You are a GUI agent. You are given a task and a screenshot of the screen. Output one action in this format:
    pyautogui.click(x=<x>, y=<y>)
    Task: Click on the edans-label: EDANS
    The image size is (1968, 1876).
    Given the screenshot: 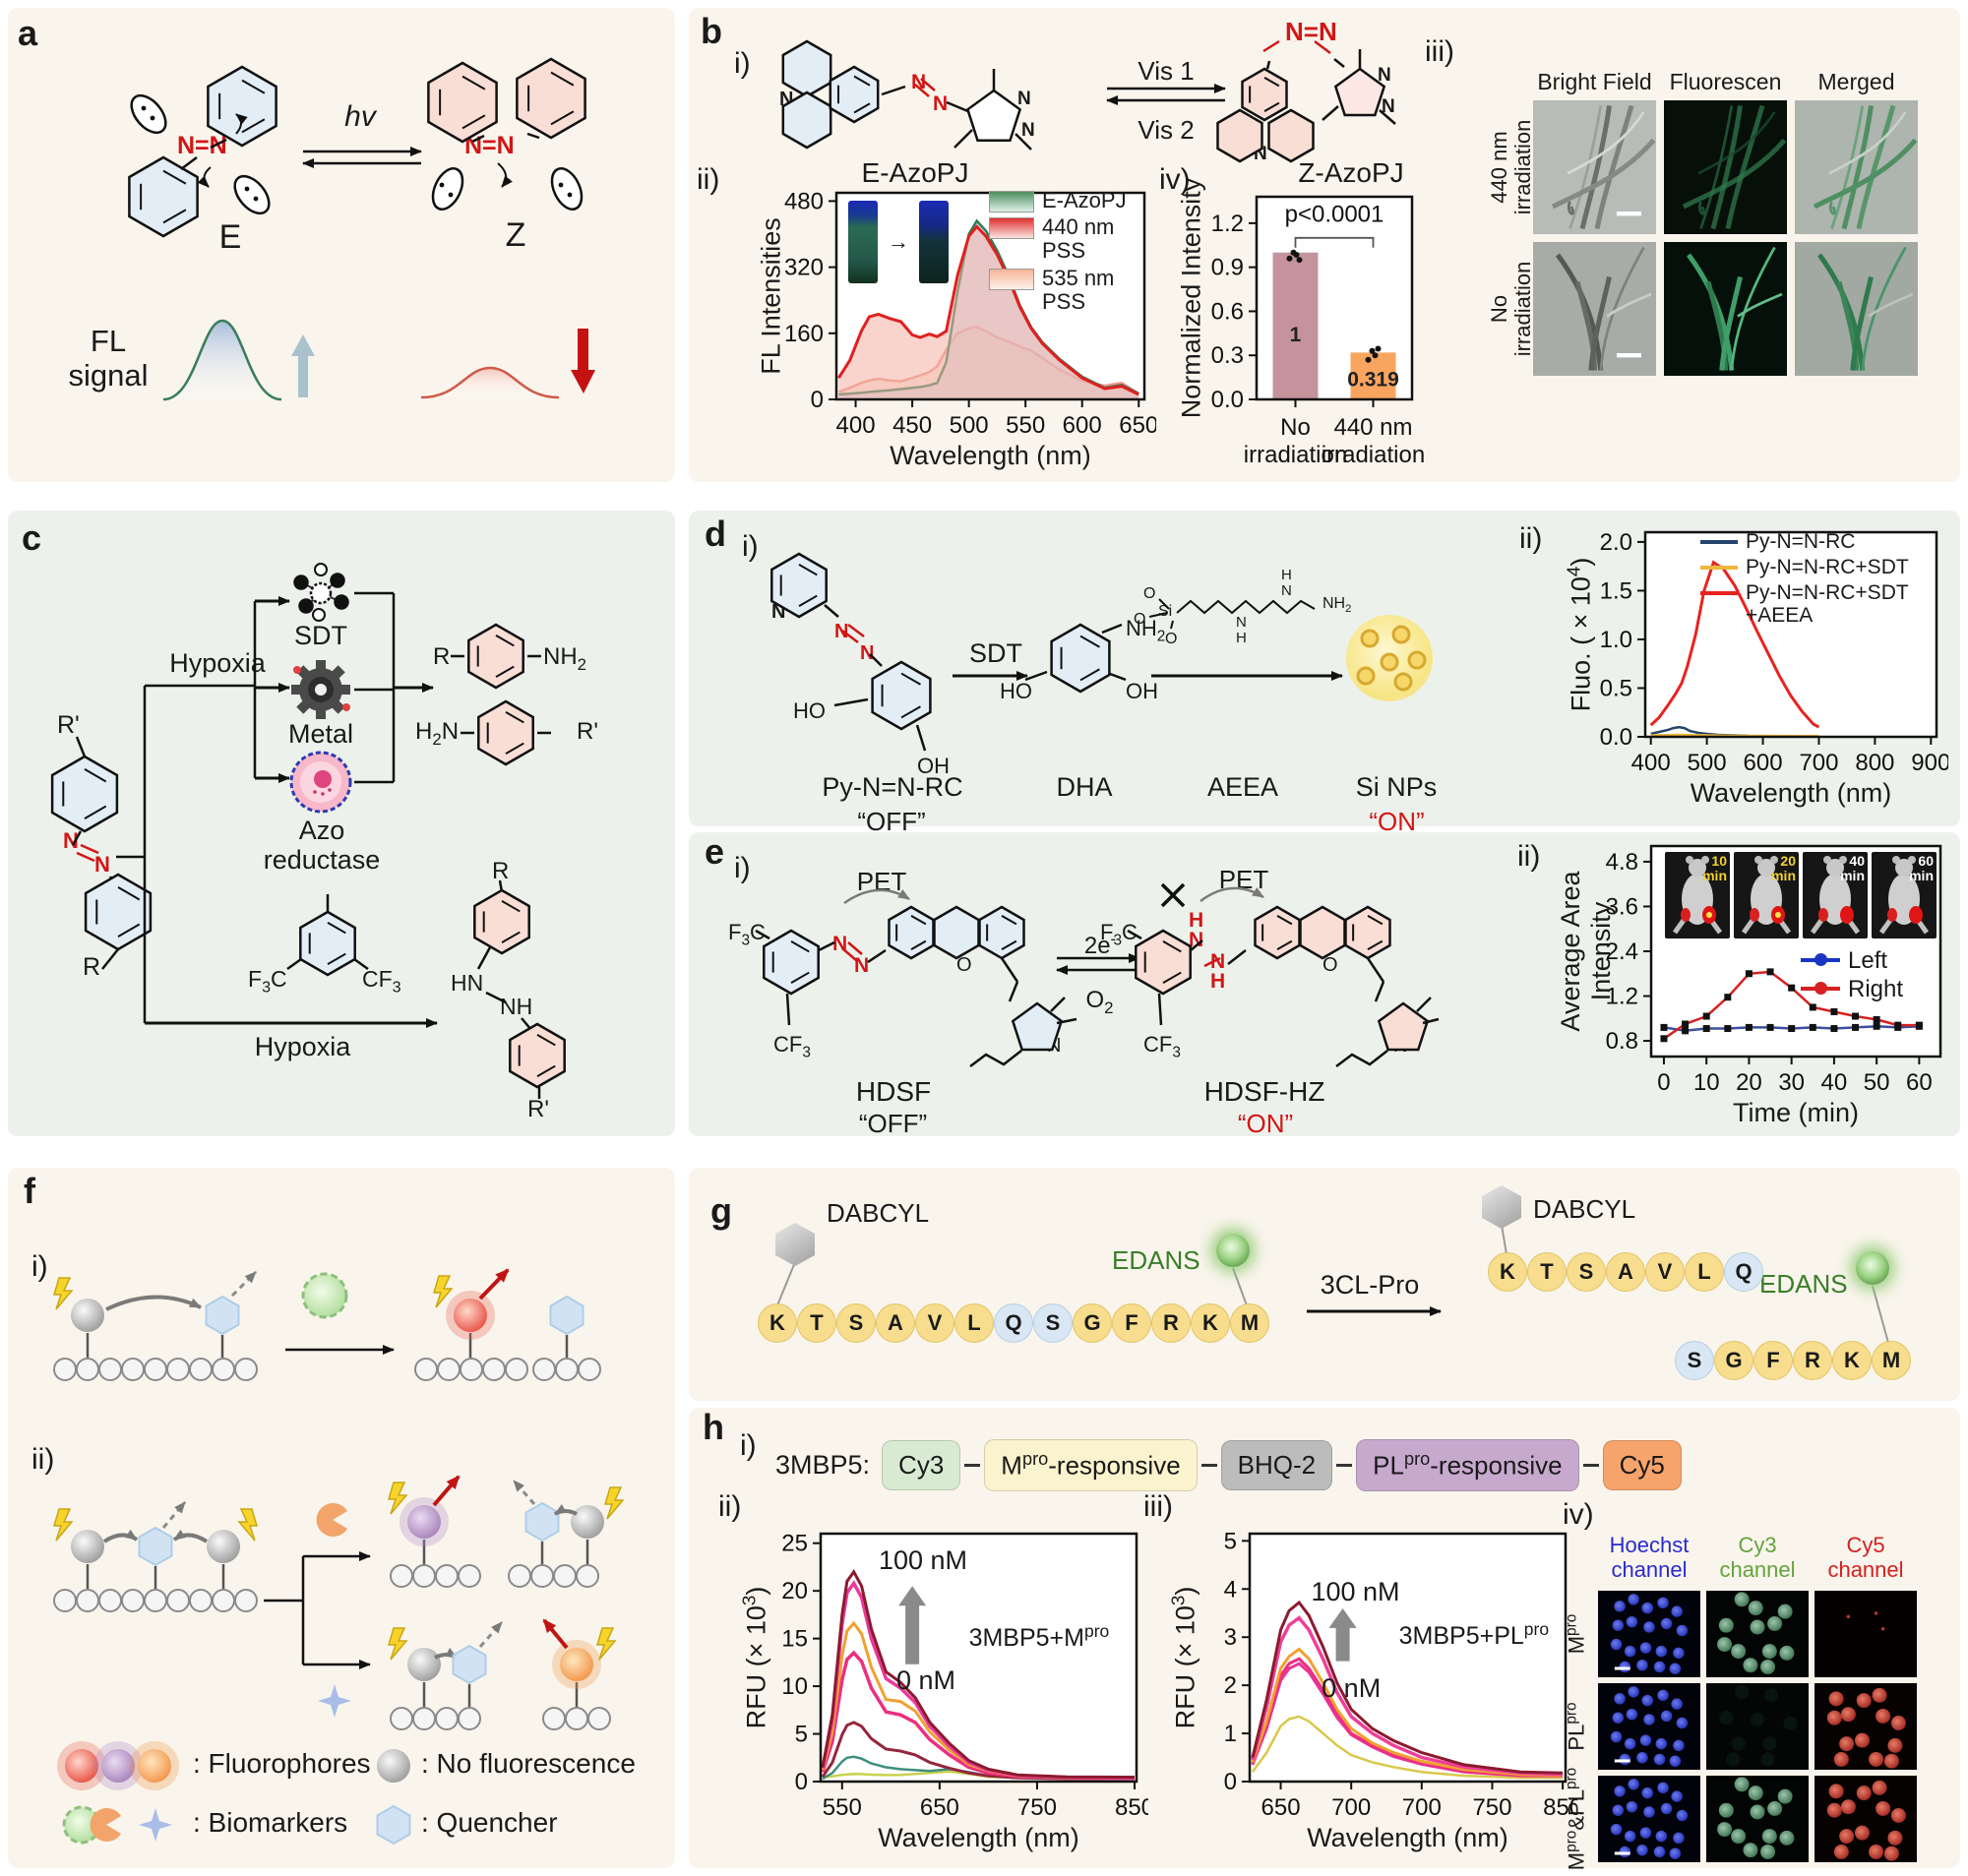 What is the action you would take?
    pyautogui.click(x=1804, y=1284)
    